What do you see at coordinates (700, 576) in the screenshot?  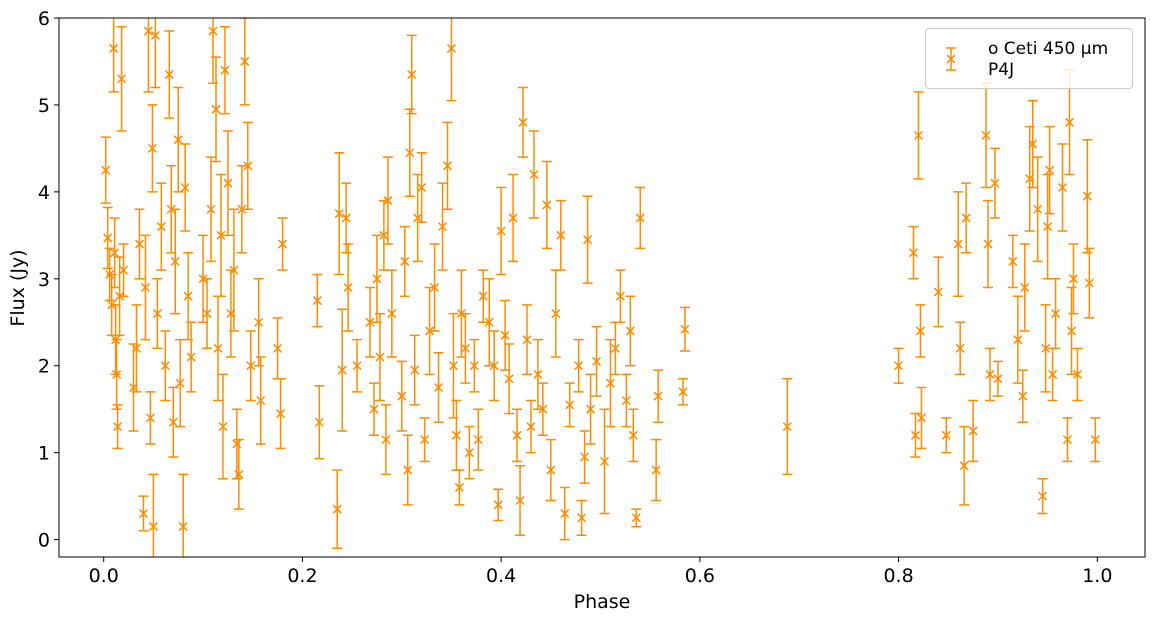 I see `x-tick-label: 0.6` at bounding box center [700, 576].